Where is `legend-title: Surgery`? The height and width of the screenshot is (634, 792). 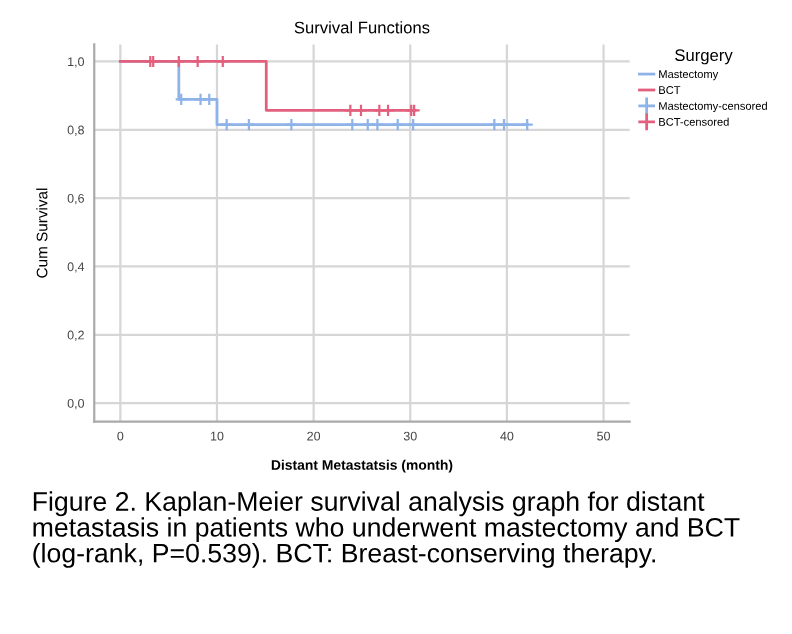 legend-title: Surgery is located at coordinates (704, 57).